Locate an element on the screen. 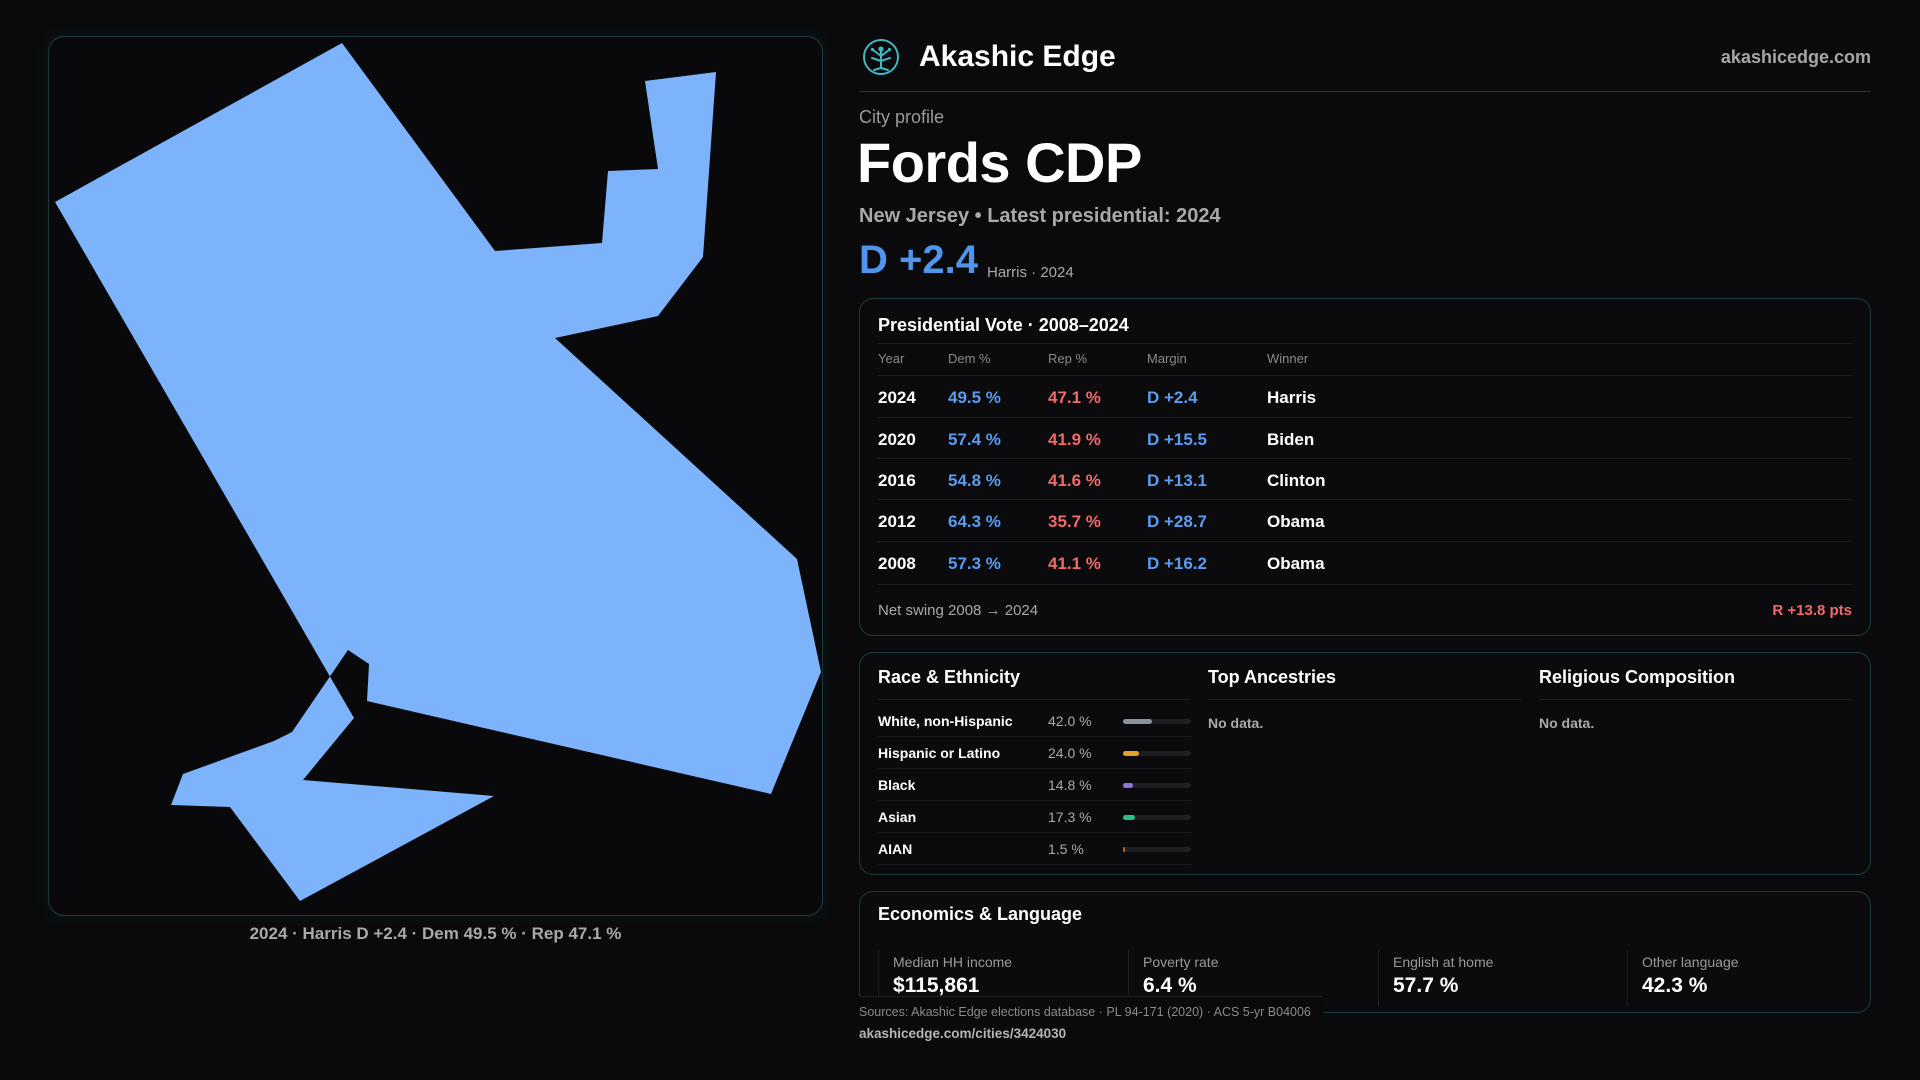  net-swing-label: Net swing 2008 → 2024 is located at coordinates (958, 610).